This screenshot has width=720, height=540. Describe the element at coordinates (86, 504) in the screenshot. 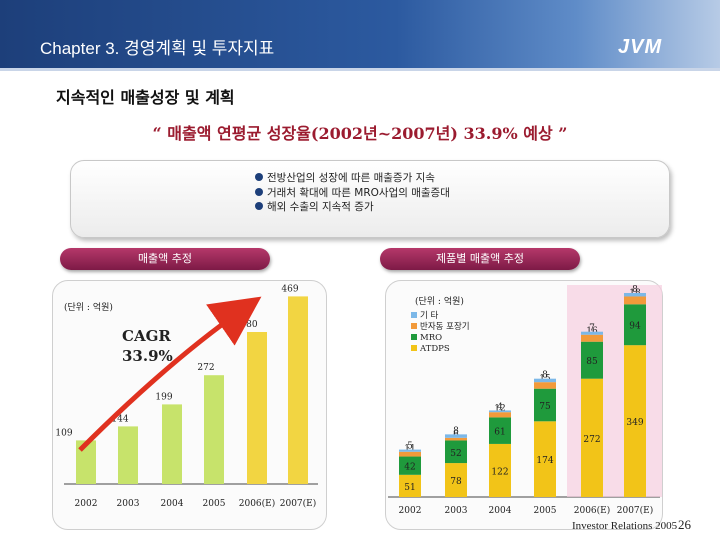

I see `left-x-tick-label: 2002` at that location.